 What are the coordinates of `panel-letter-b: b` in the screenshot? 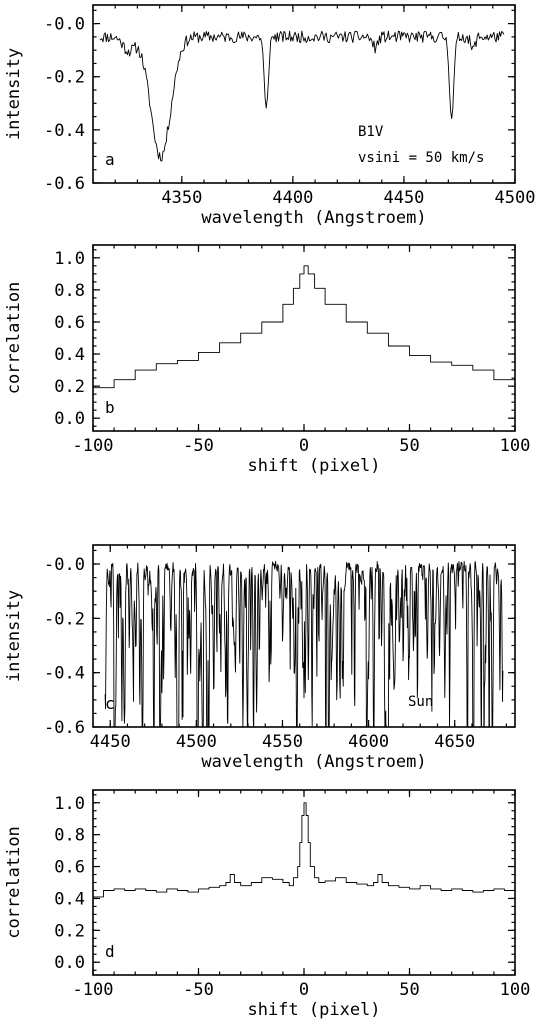 It's located at (110, 407).